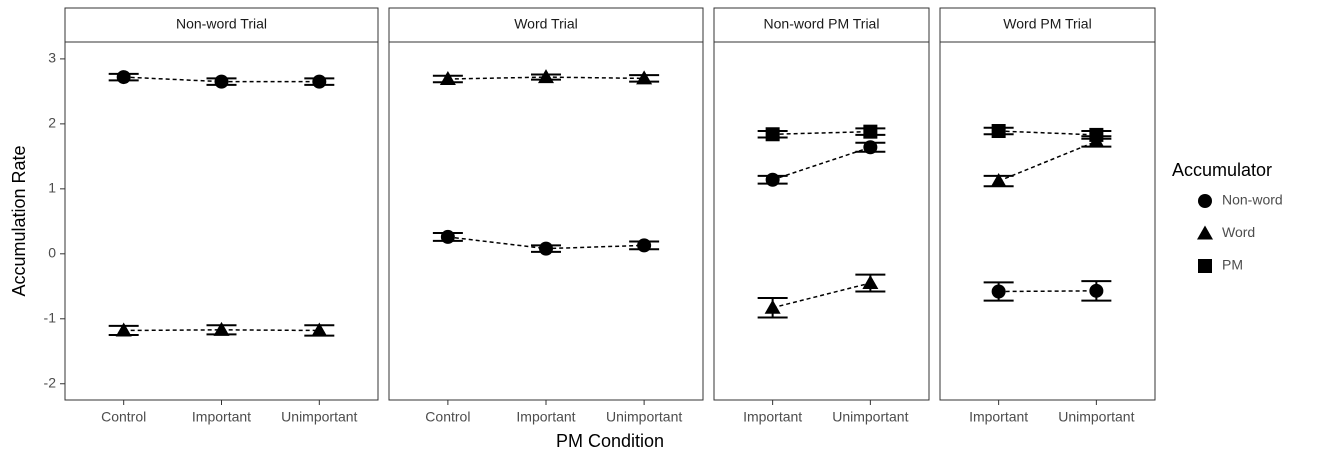 The image size is (1320, 456). What do you see at coordinates (221, 24) in the screenshot?
I see `panel-title: Non-word Trial` at bounding box center [221, 24].